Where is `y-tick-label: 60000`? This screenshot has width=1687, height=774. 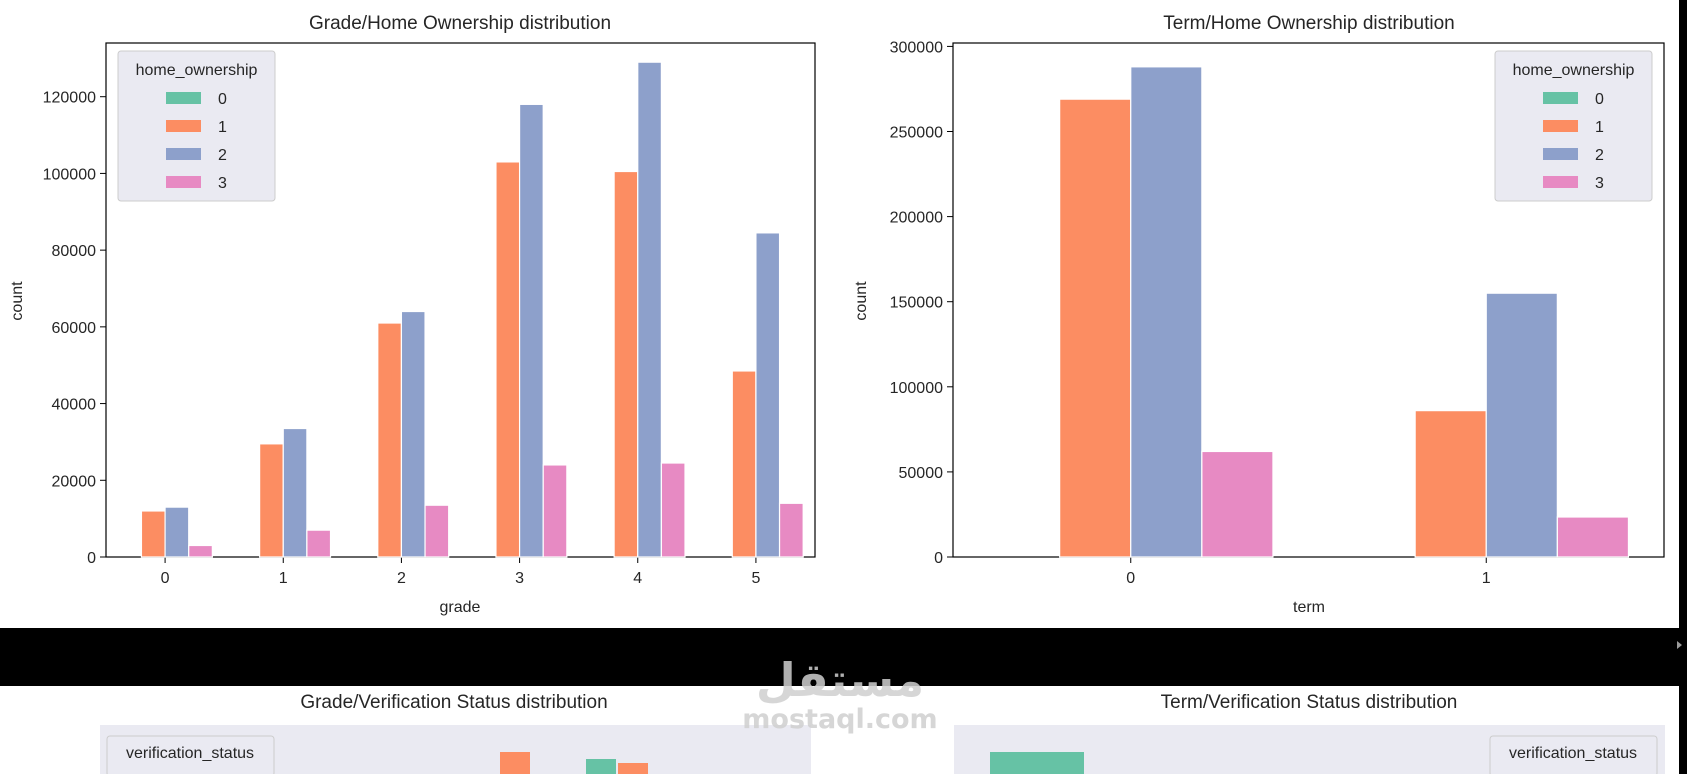 y-tick-label: 60000 is located at coordinates (74, 328).